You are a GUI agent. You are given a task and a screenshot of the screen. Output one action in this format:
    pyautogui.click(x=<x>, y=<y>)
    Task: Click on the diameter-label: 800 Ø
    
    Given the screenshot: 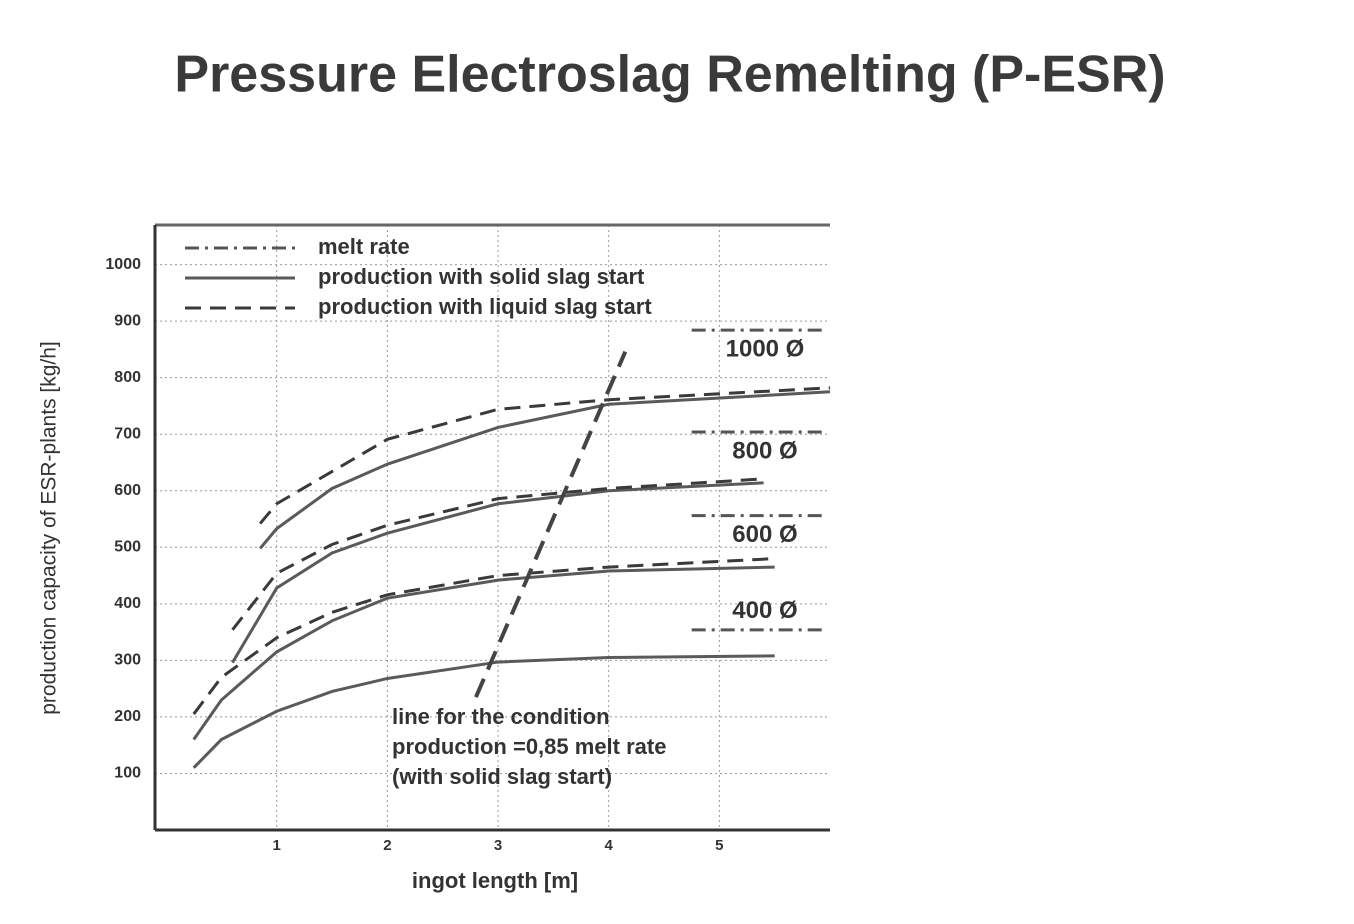 What is the action you would take?
    pyautogui.click(x=764, y=450)
    